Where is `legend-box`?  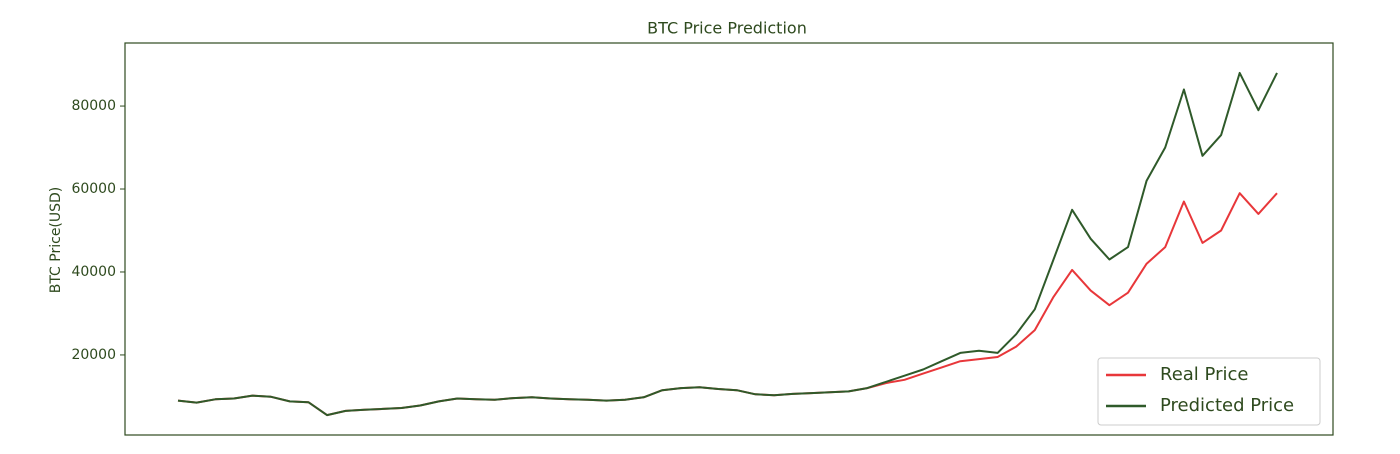
legend-box is located at coordinates (1209, 391).